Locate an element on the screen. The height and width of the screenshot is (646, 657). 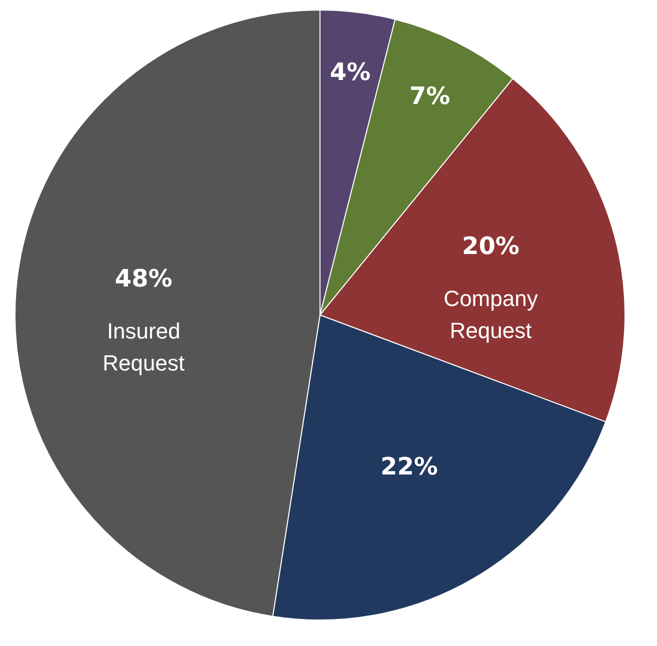
slice-label: Company Request is located at coordinates (491, 314).